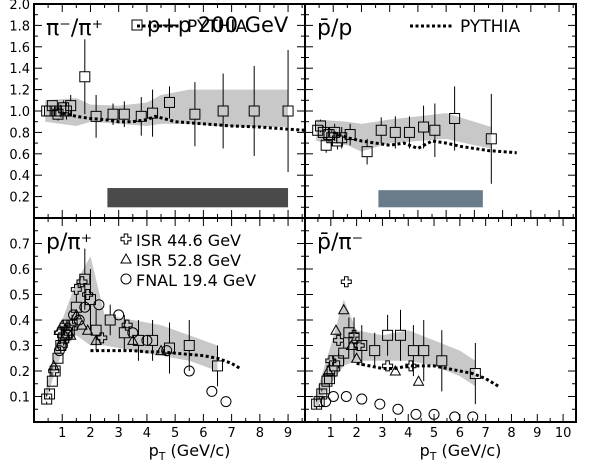 Image resolution: width=600 pixels, height=464 pixels. I want to click on legend-entry: FNAL 19.4 GeV, so click(188, 280).